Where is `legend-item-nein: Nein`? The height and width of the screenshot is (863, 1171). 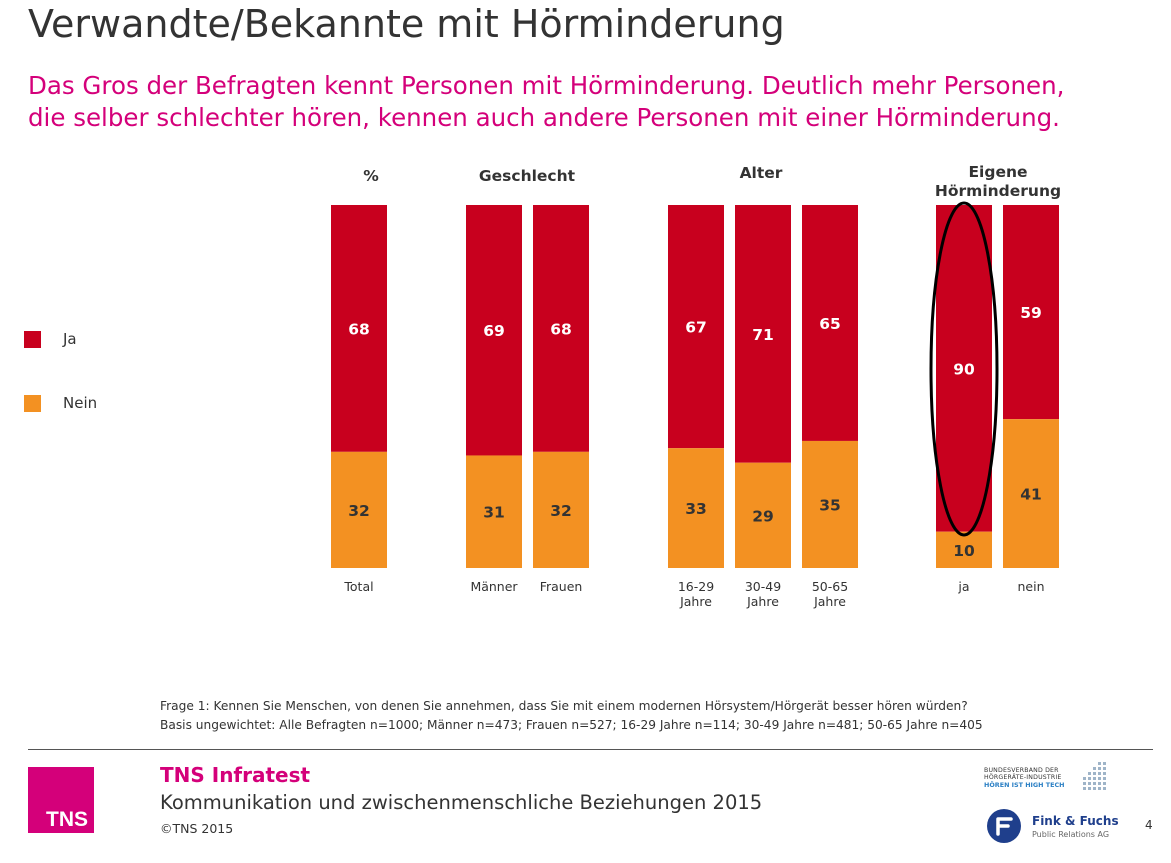
legend-item-nein: Nein is located at coordinates (60, 403).